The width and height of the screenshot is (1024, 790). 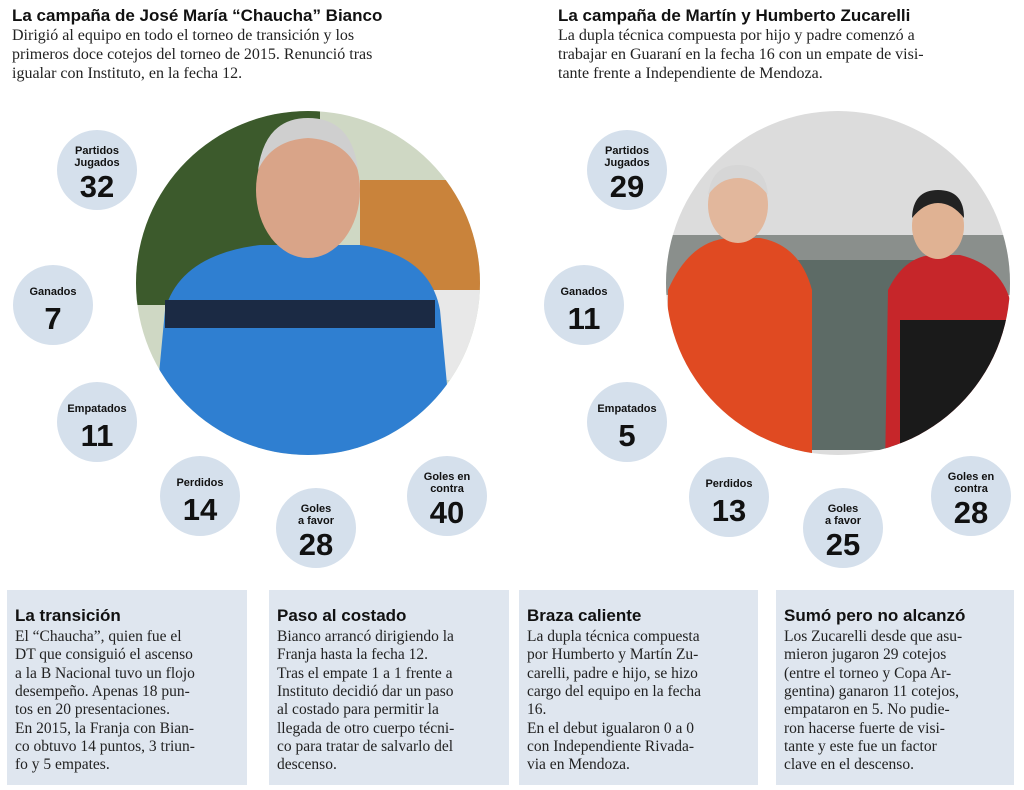 I want to click on box-line: gentina) ganaron 11 cotejos,, so click(x=872, y=691).